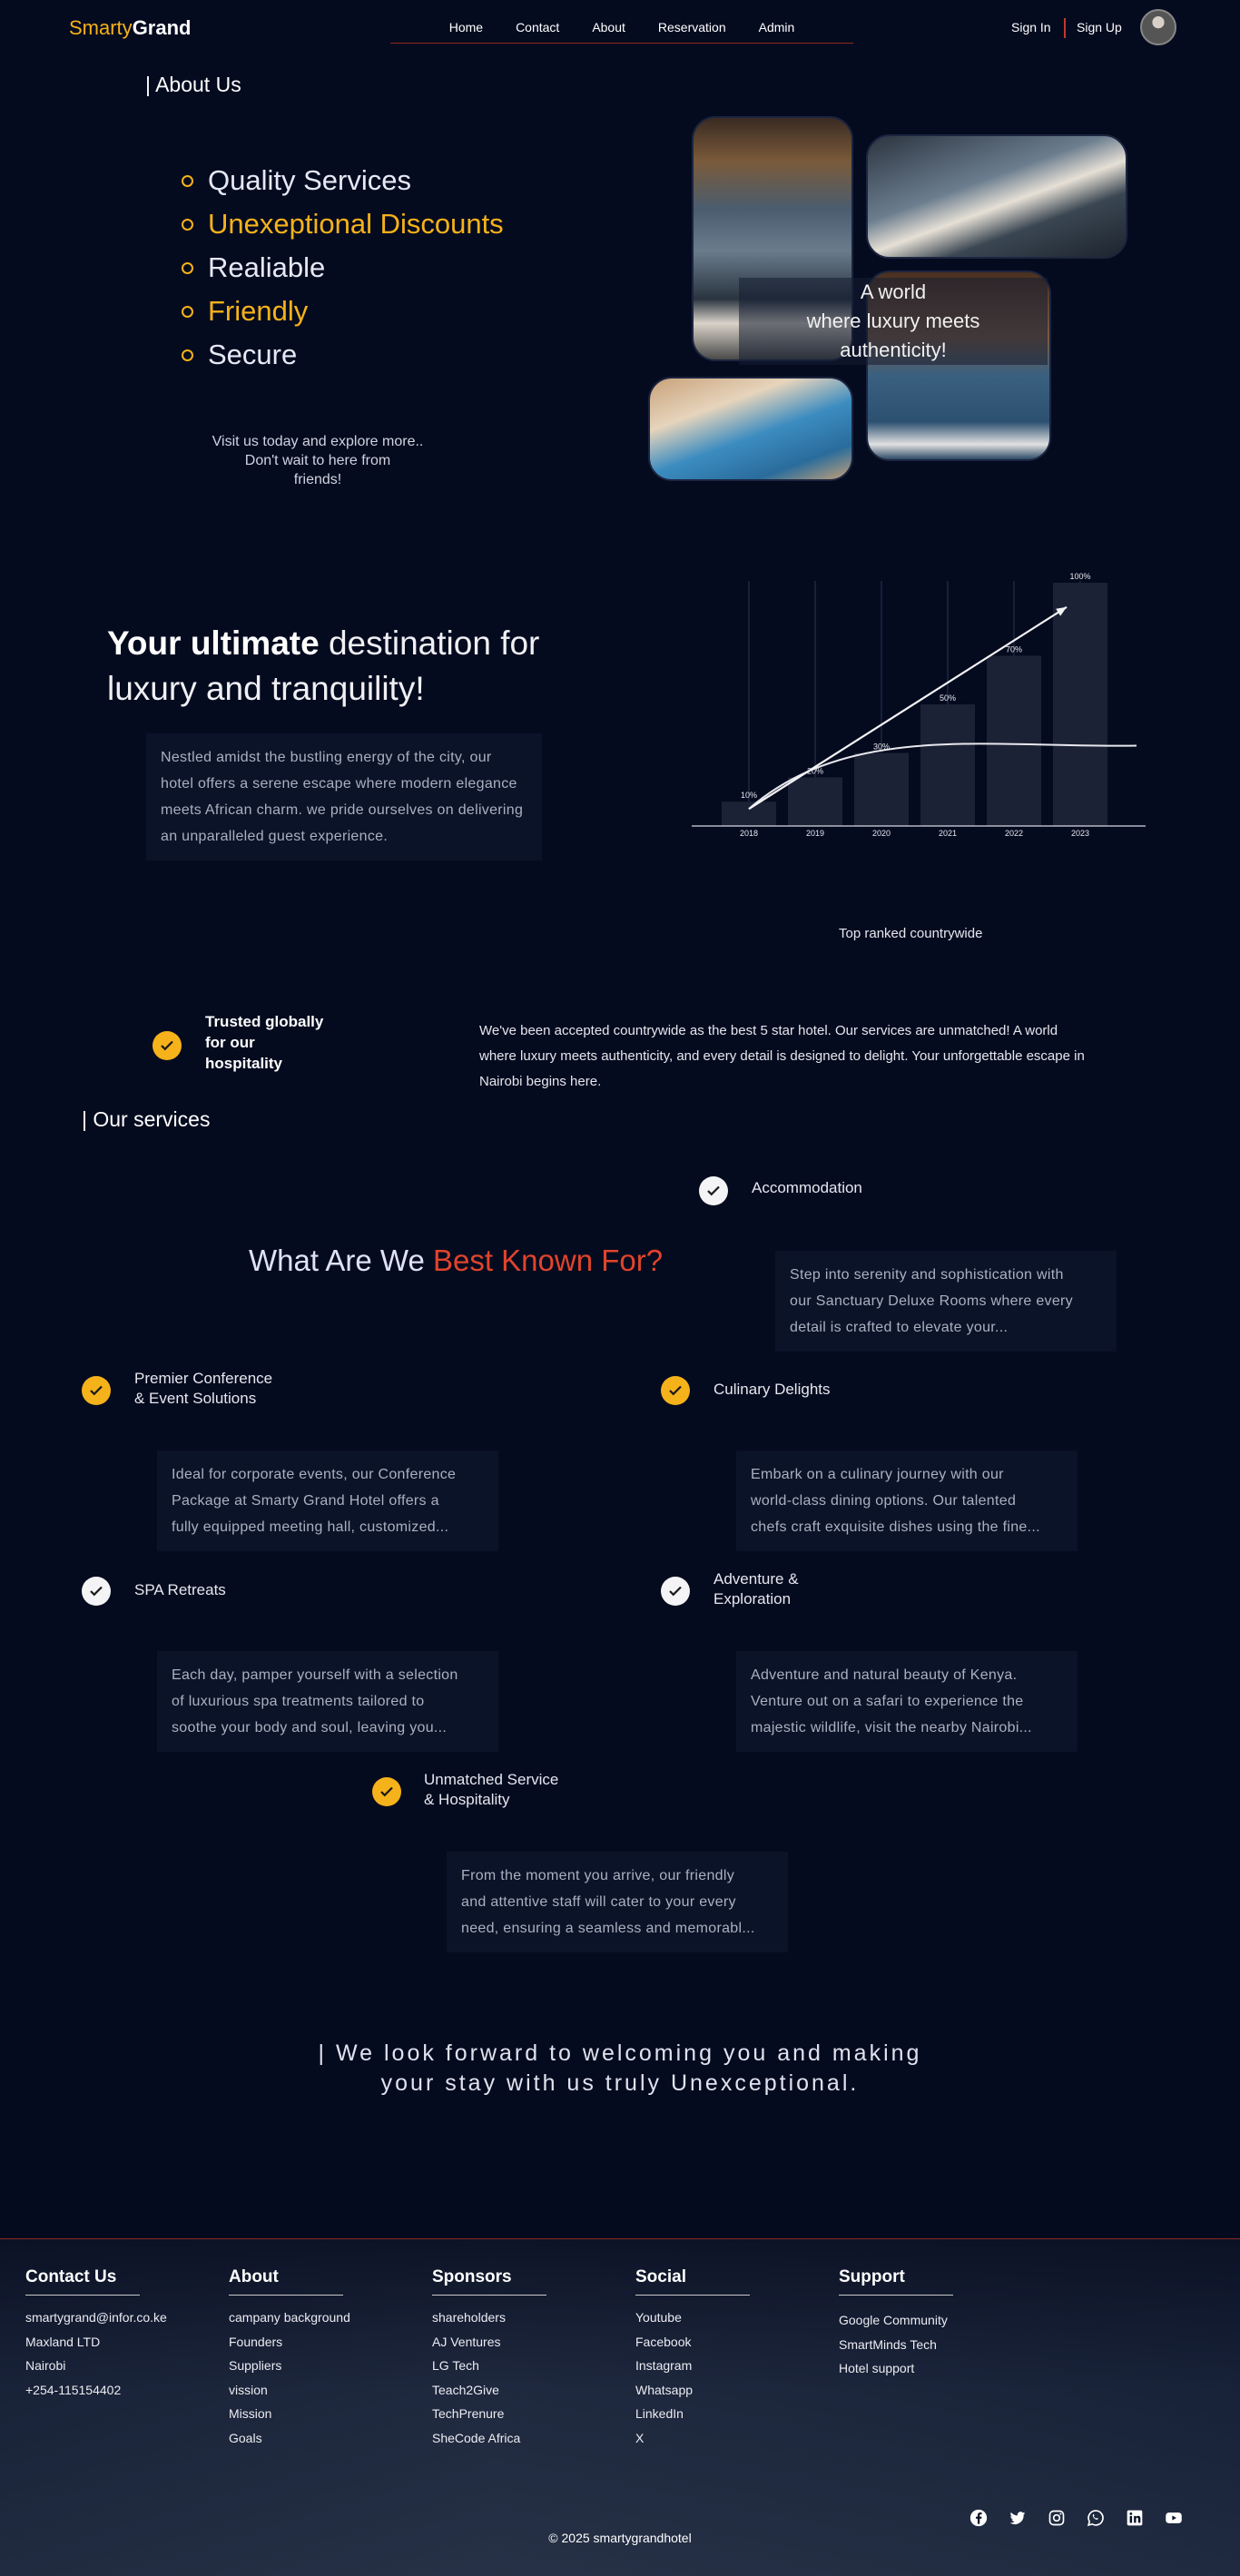 The image size is (1240, 2576). I want to click on footer-heading: About, so click(254, 2276).